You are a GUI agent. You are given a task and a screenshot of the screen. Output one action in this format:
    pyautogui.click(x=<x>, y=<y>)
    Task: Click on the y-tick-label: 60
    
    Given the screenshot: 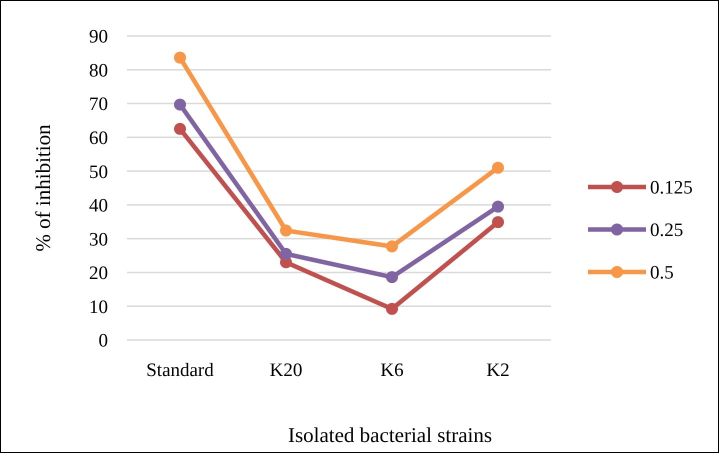 What is the action you would take?
    pyautogui.click(x=98, y=138)
    